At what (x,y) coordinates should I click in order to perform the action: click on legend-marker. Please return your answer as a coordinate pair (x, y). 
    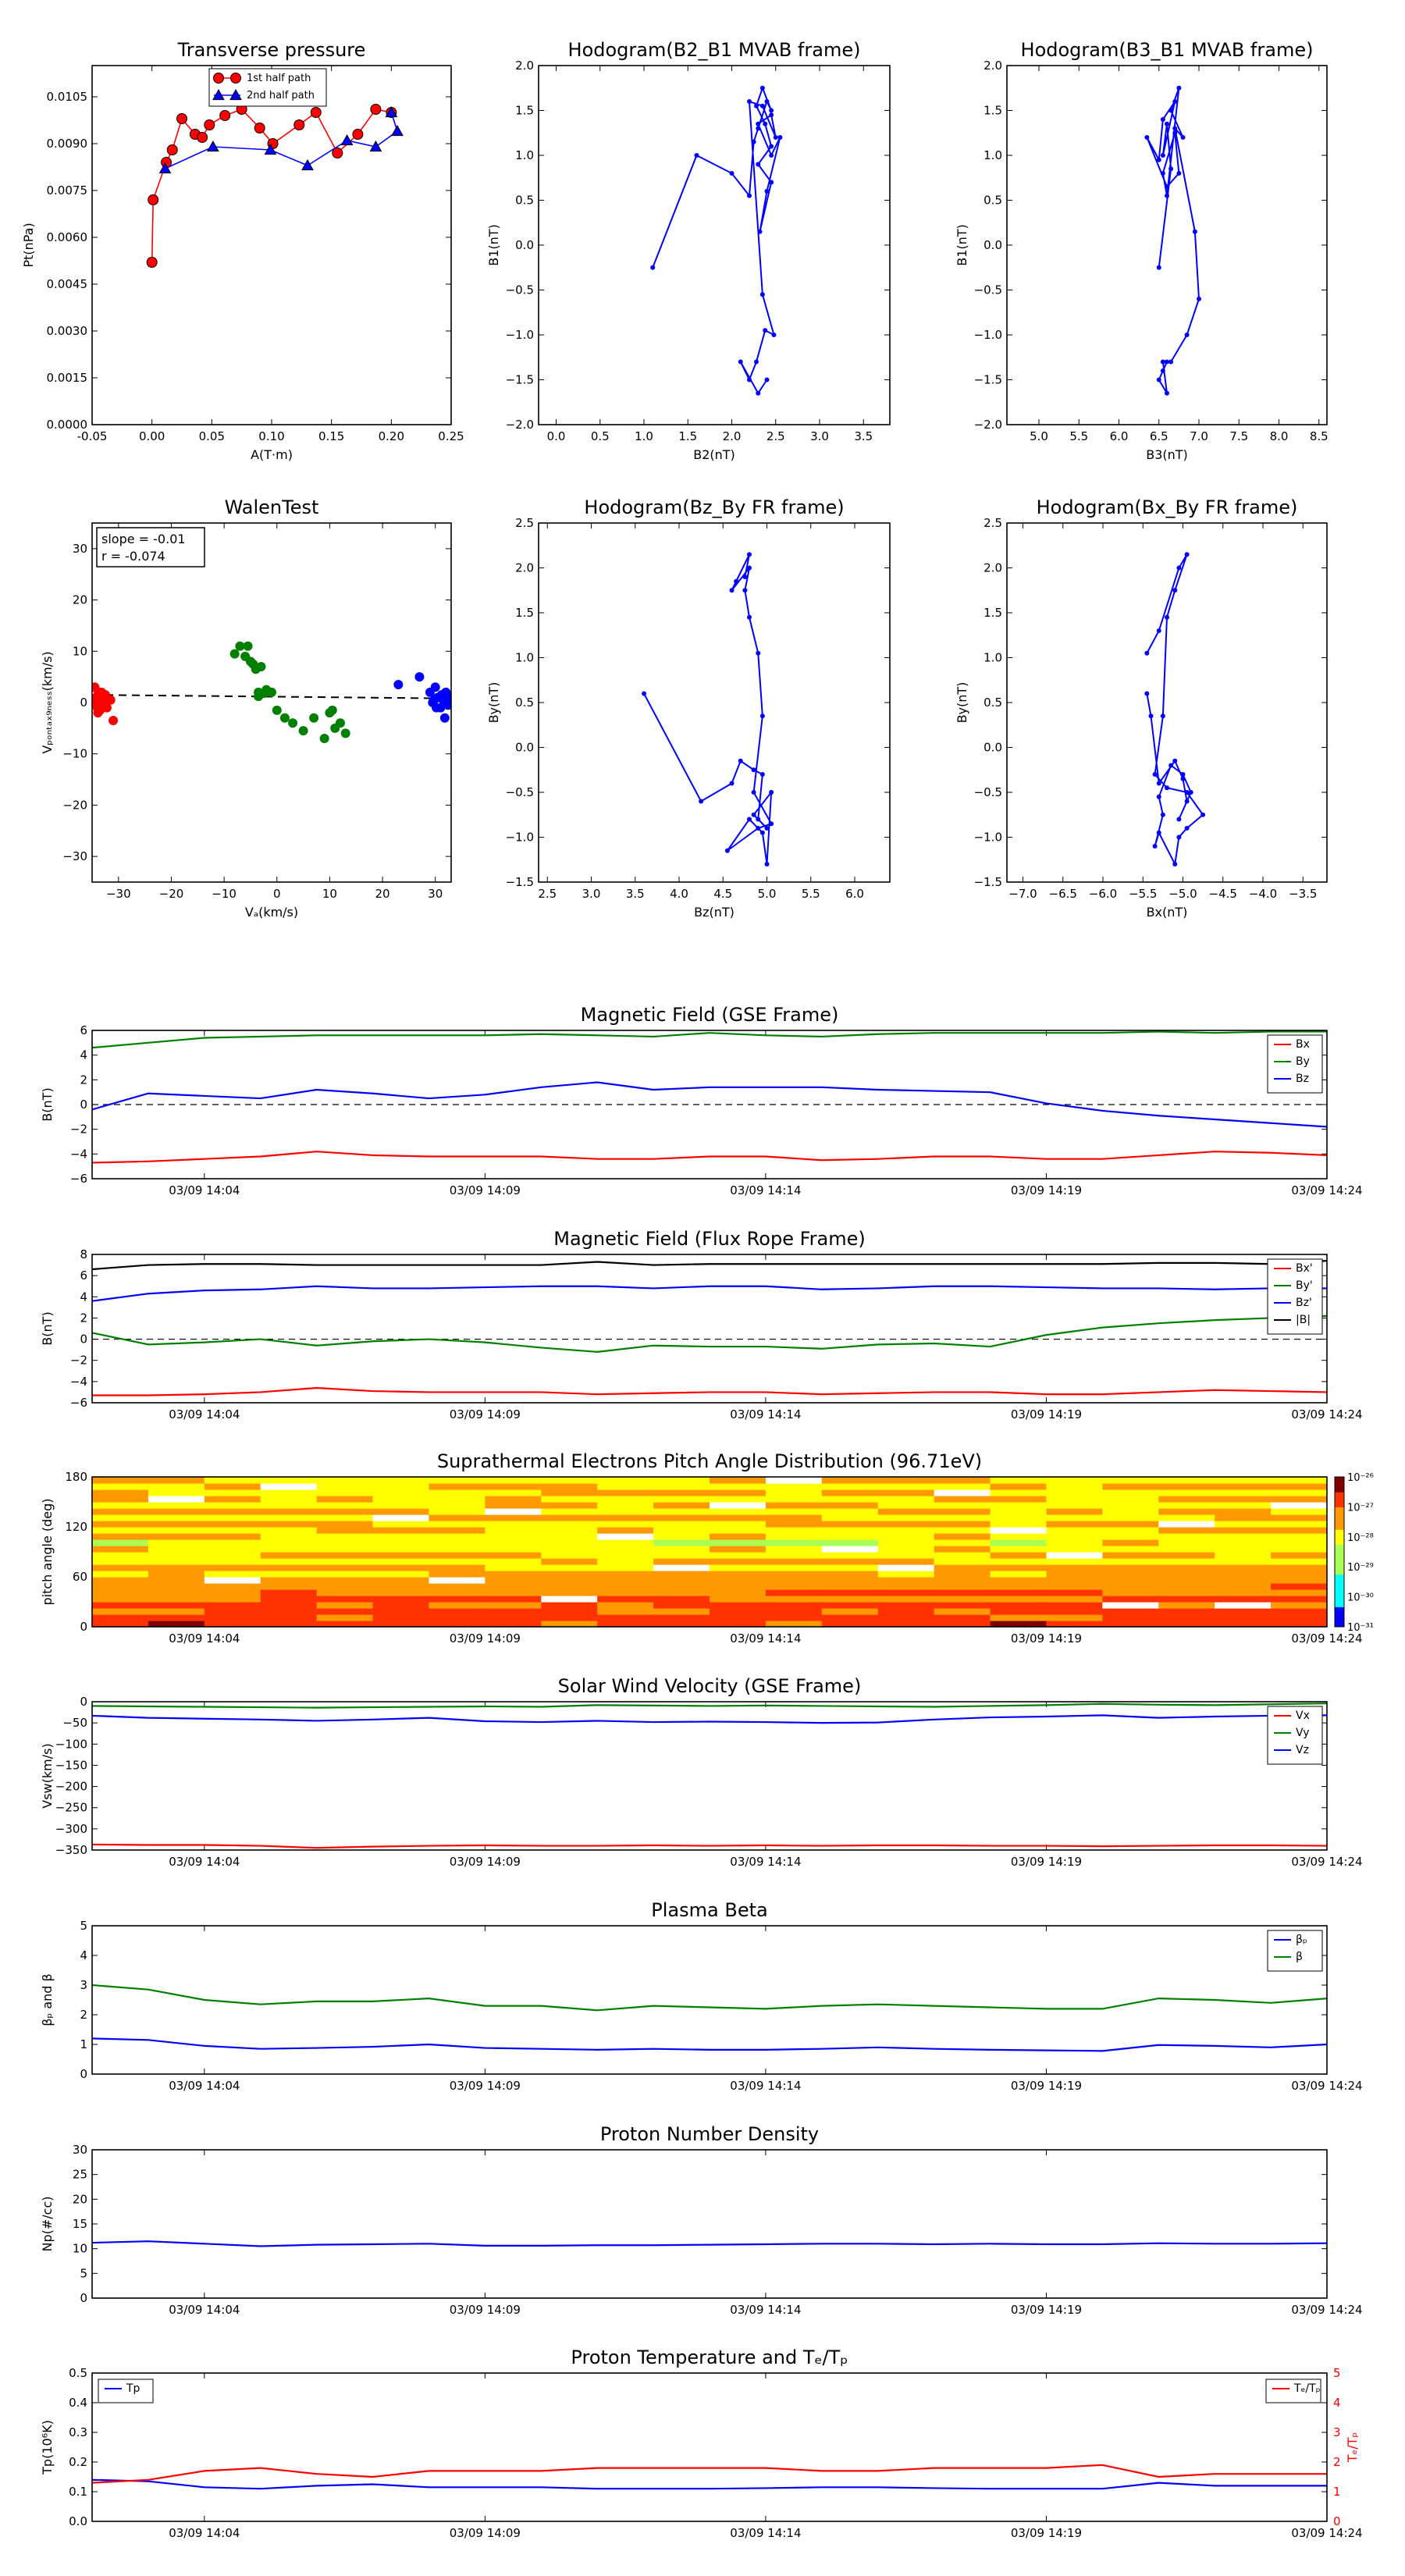
    Looking at the image, I should click on (236, 94).